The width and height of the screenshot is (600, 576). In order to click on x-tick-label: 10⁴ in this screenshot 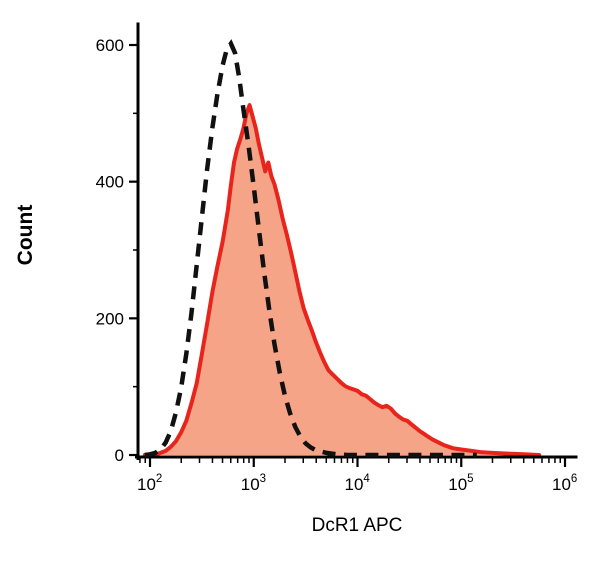, I will do `click(358, 483)`.